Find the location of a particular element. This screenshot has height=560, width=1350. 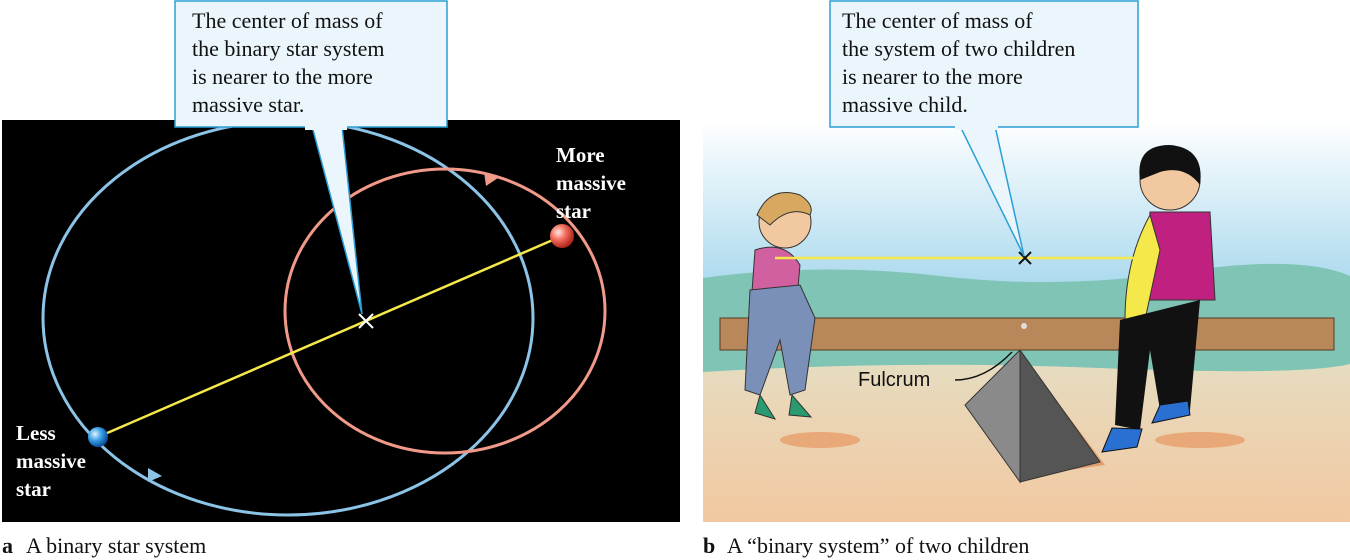

callout-line: massive child. is located at coordinates (905, 104).